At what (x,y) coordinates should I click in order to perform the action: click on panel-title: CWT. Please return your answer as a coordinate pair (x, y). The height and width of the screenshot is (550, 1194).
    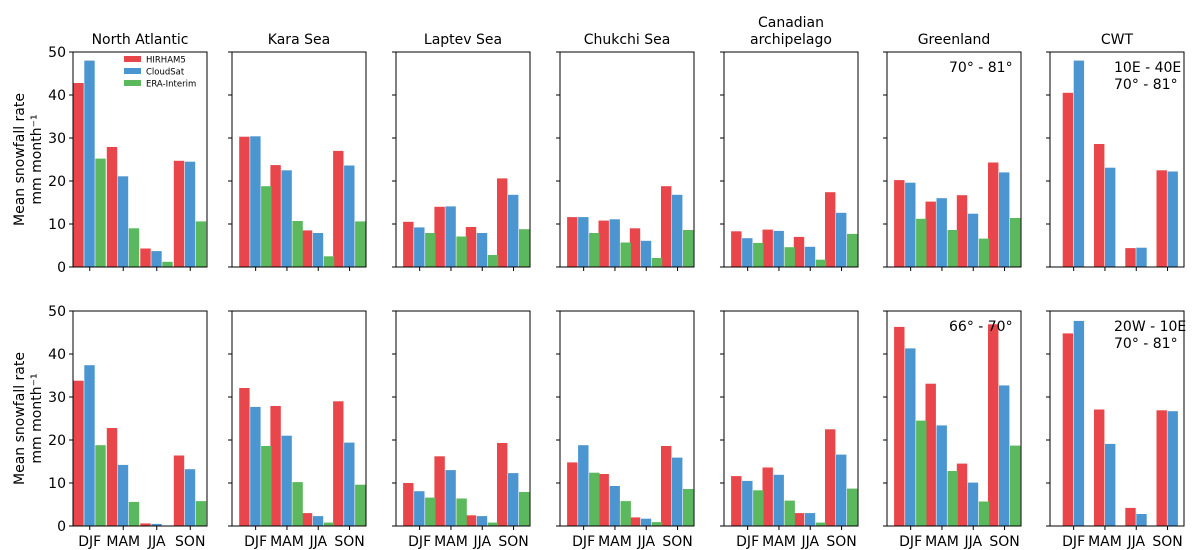
    Looking at the image, I should click on (1117, 40).